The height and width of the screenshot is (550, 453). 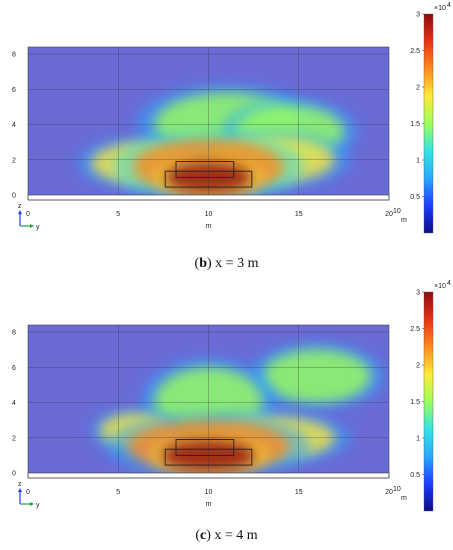 What do you see at coordinates (209, 214) in the screenshot?
I see `x-tick-label-b: 10` at bounding box center [209, 214].